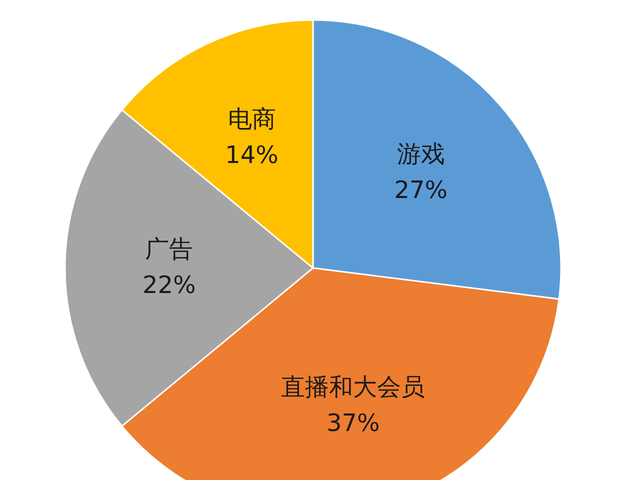 This screenshot has height=480, width=640. What do you see at coordinates (421, 190) in the screenshot?
I see `data-label: 27%` at bounding box center [421, 190].